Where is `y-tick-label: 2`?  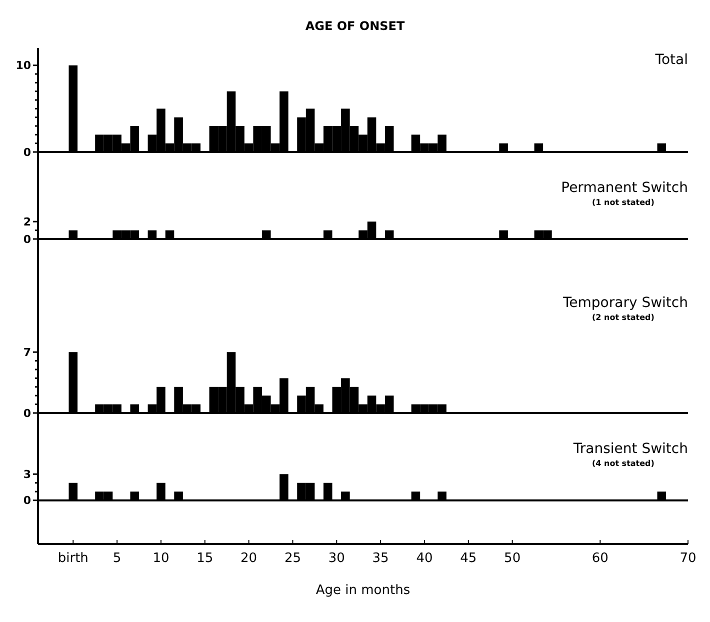
y-tick-label: 2 is located at coordinates (27, 221).